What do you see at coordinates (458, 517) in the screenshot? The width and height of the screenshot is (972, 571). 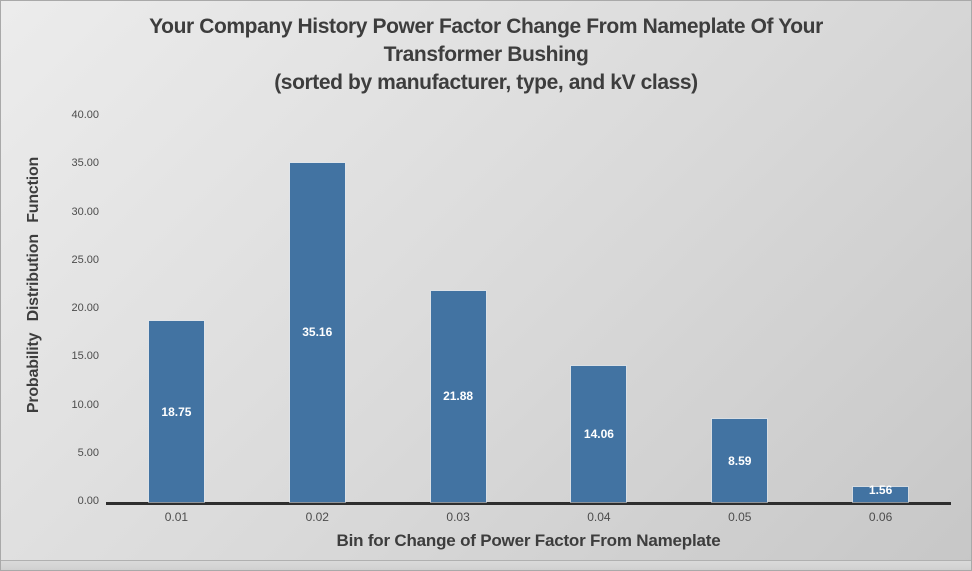 I see `x-tick-label-0.03: 0.03` at bounding box center [458, 517].